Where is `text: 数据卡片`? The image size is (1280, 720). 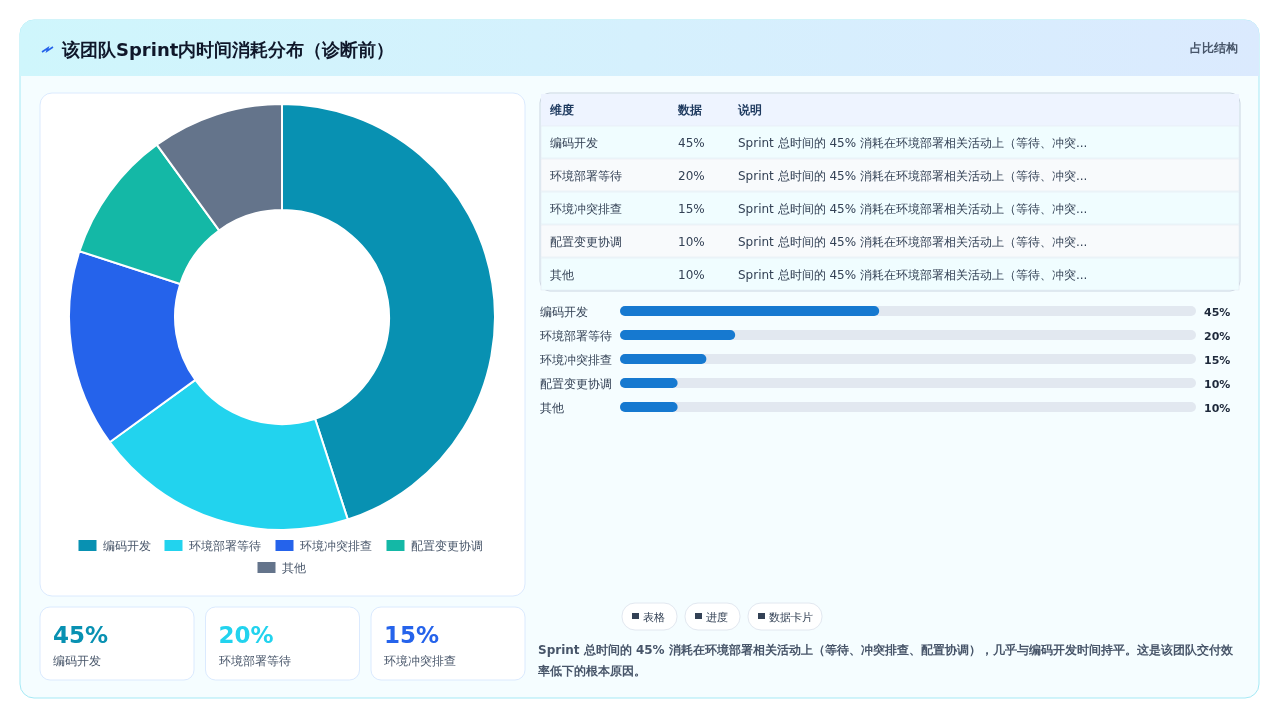 text: 数据卡片 is located at coordinates (791, 617).